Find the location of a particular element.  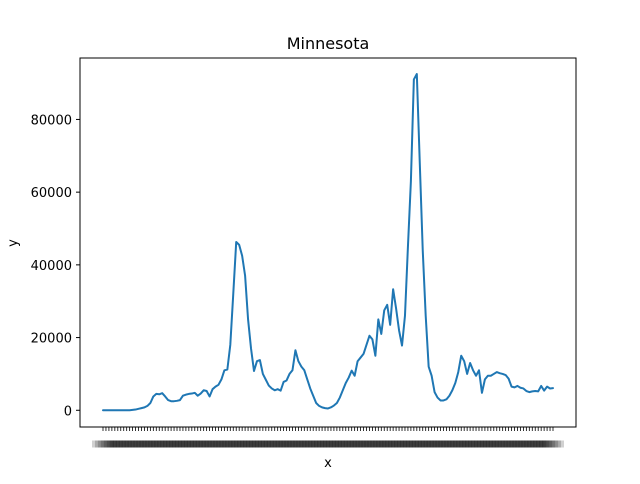

y-axis-ticks: 0 20000 40000 60000 80000 is located at coordinates (55, 266).